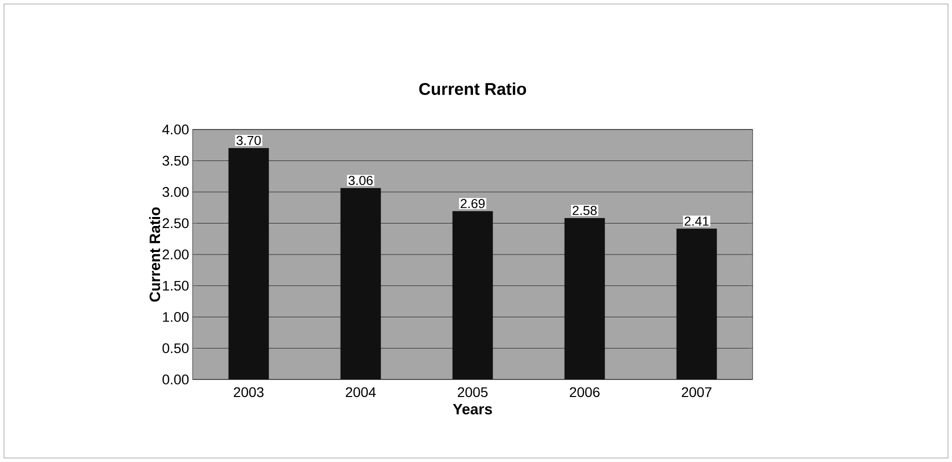  What do you see at coordinates (696, 221) in the screenshot?
I see `data-label: 2.41` at bounding box center [696, 221].